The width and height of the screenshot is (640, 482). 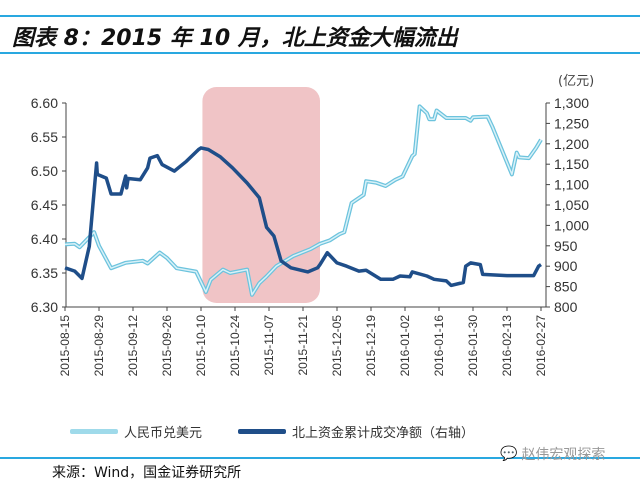 I want to click on right-tick-label: 1,250, so click(x=571, y=123).